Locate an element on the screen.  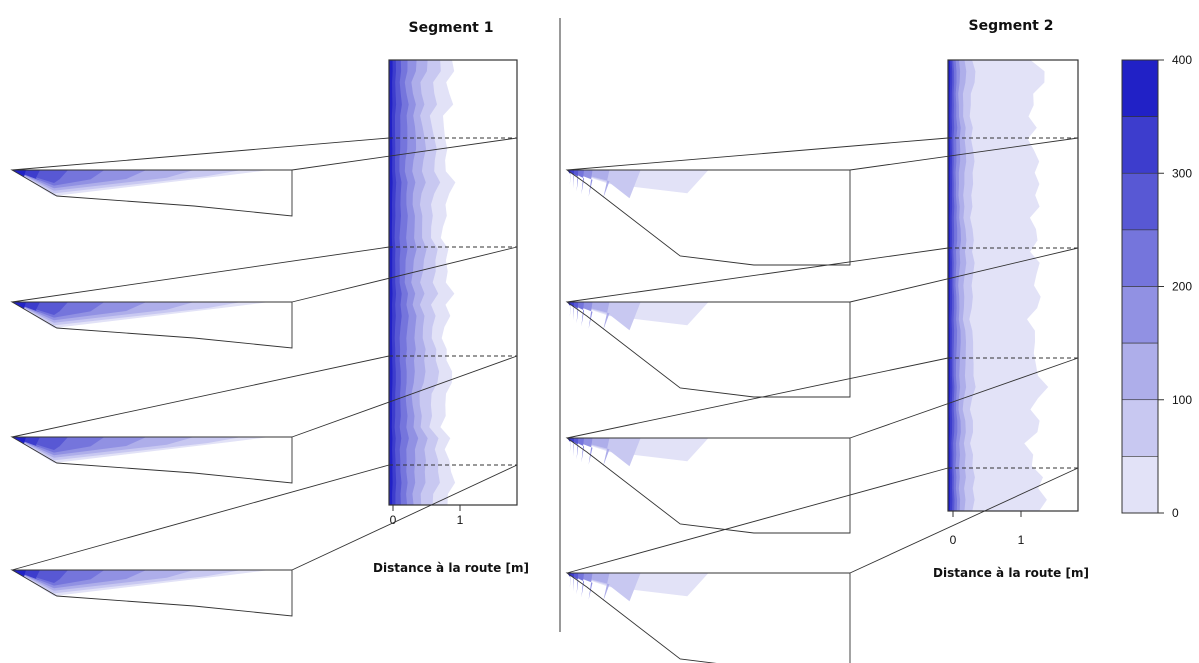
segment-1-connector-1-a is located at coordinates (200, 154).